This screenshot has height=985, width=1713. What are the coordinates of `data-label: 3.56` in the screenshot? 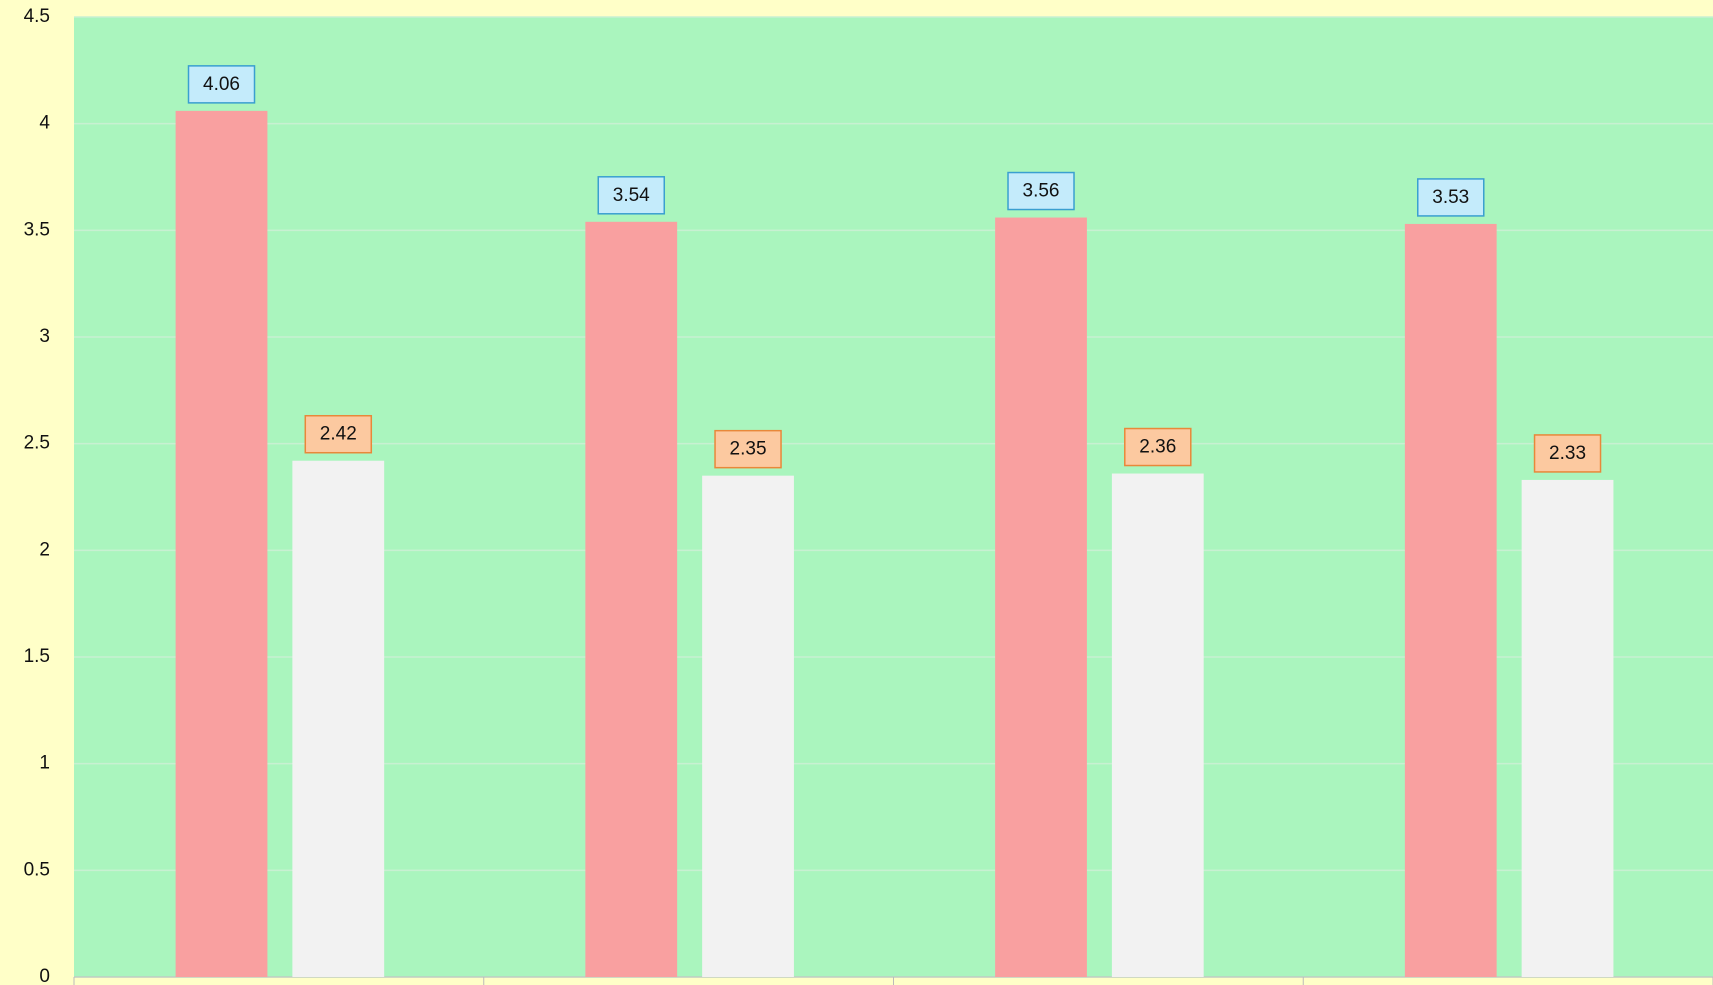 It's located at (1041, 191).